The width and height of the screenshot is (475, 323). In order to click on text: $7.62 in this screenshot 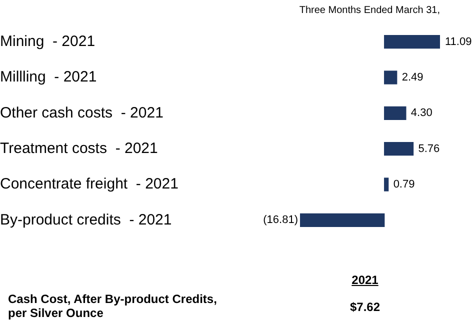, I will do `click(365, 307)`.